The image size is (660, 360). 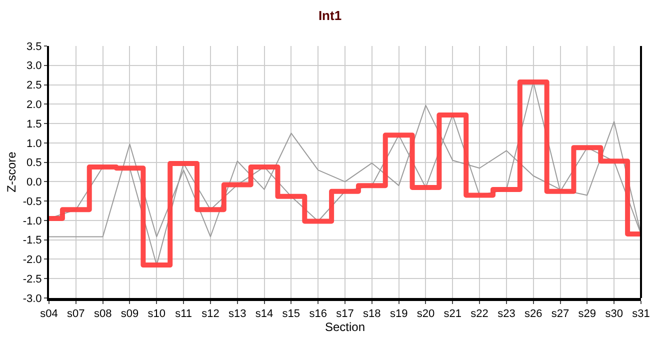 I want to click on x-tick-label: s26, so click(x=533, y=314).